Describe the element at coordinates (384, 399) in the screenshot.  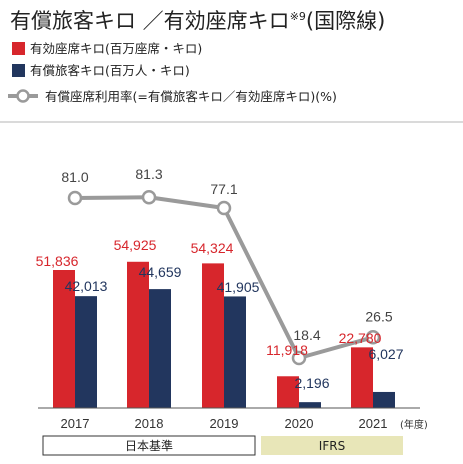
I see `bar-rpk-2021` at that location.